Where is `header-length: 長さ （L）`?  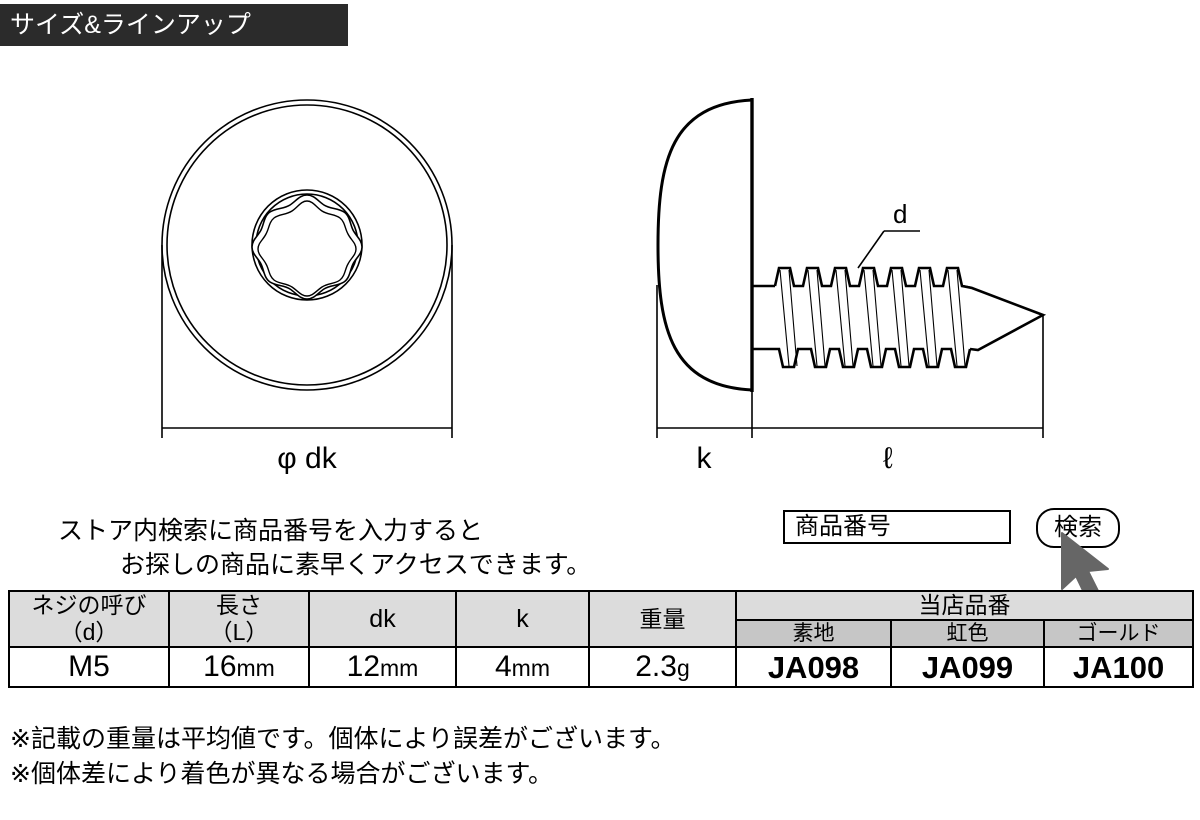 header-length: 長さ （L） is located at coordinates (239, 619).